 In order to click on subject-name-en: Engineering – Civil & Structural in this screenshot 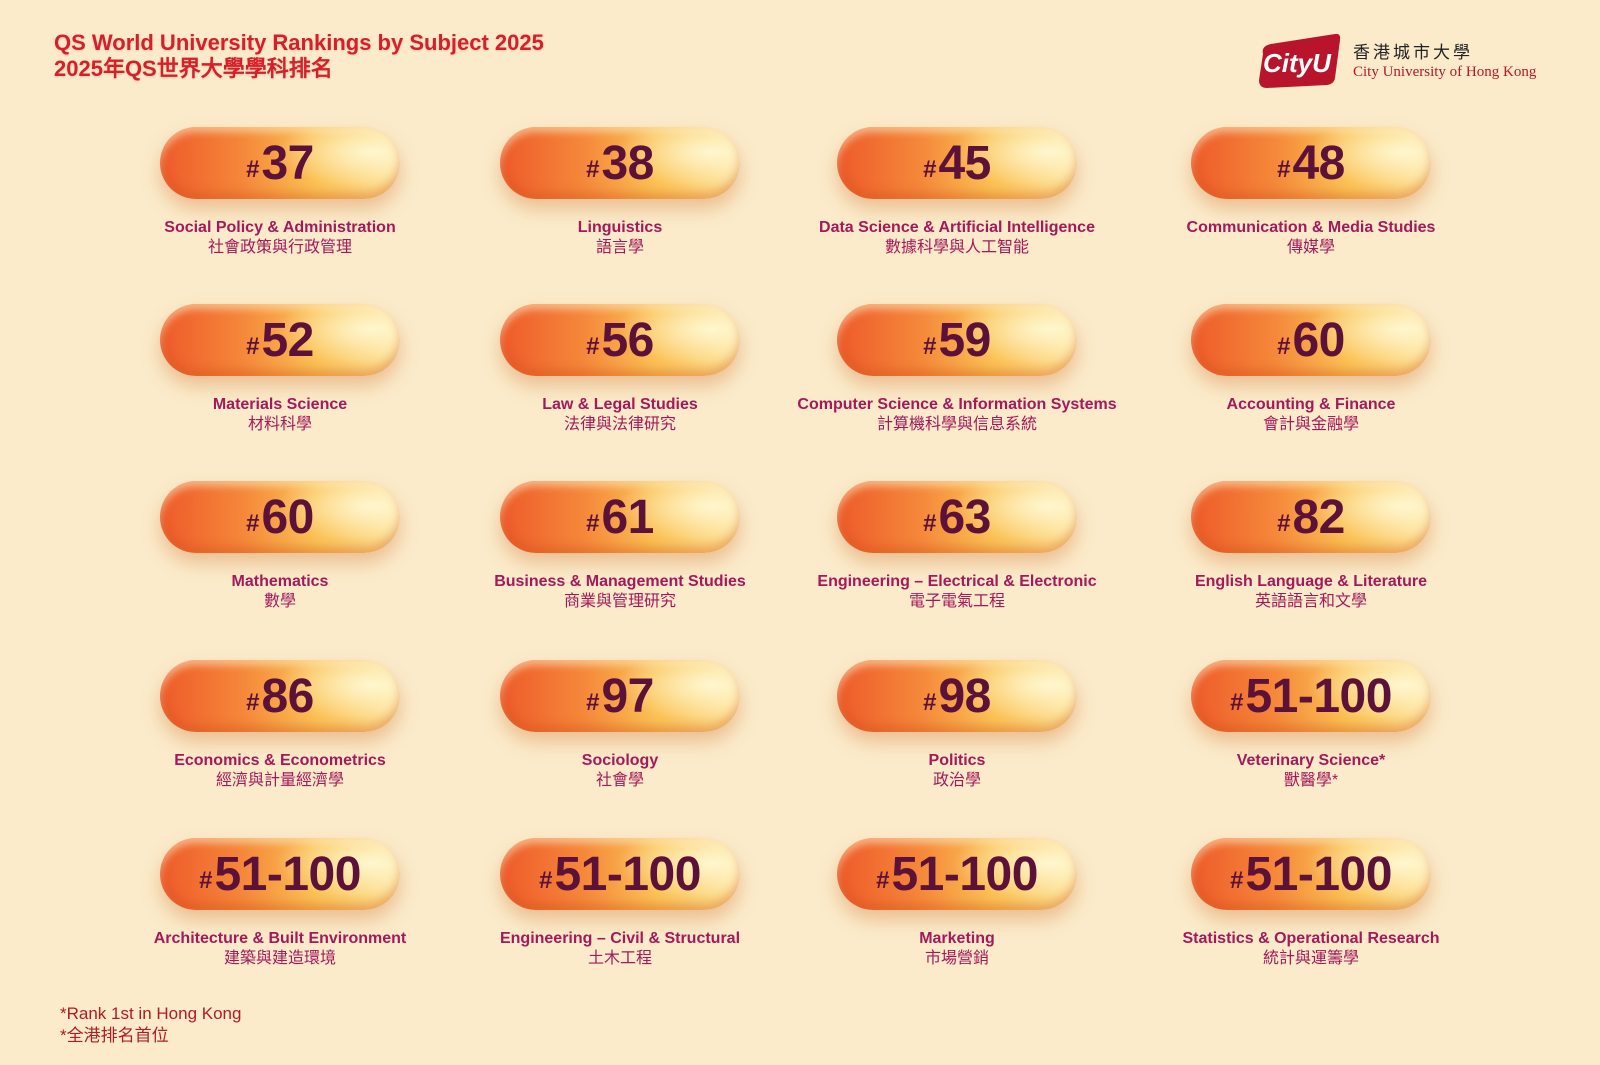, I will do `click(620, 938)`.